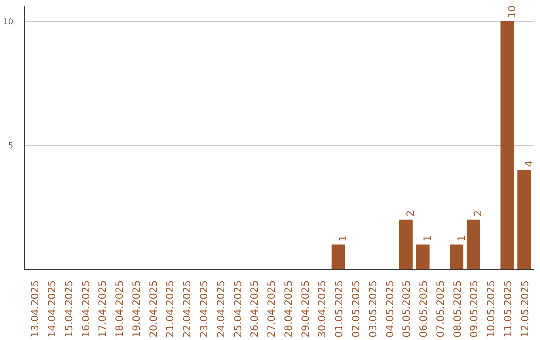 The height and width of the screenshot is (340, 540). What do you see at coordinates (256, 309) in the screenshot?
I see `x-tick-label: 26.04.2025` at bounding box center [256, 309].